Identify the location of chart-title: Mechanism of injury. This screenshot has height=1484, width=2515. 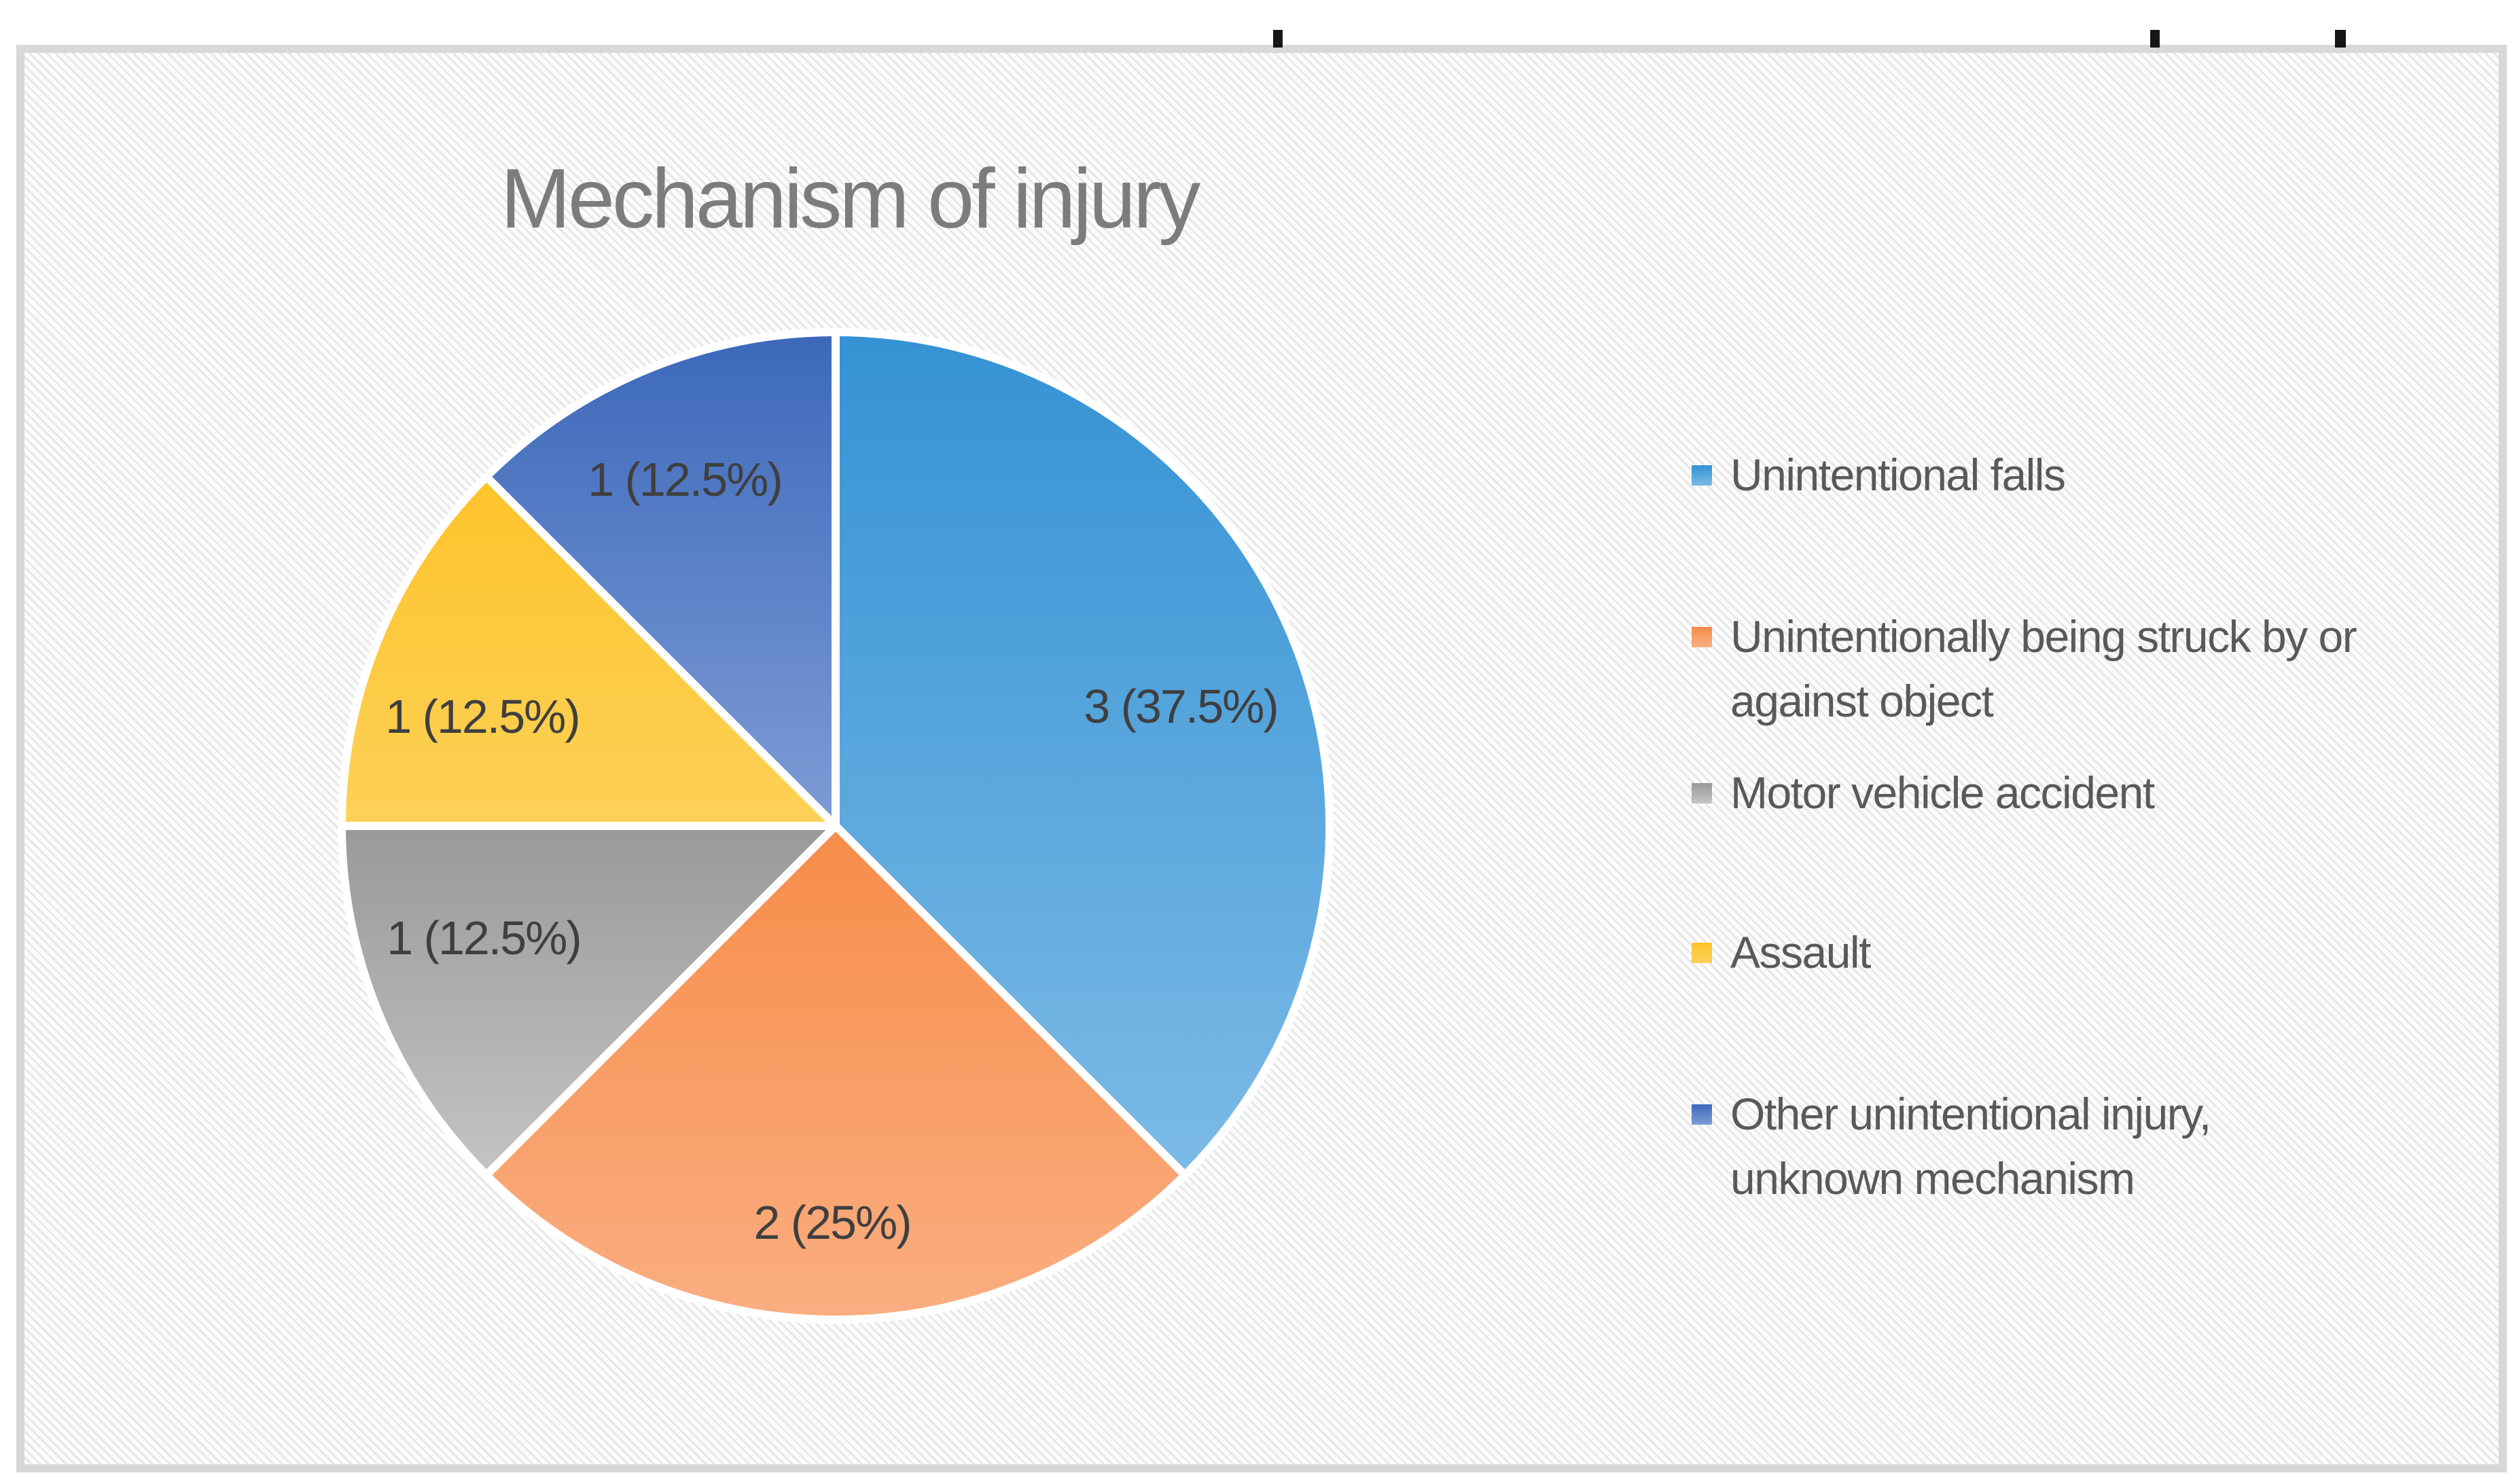
(850, 199).